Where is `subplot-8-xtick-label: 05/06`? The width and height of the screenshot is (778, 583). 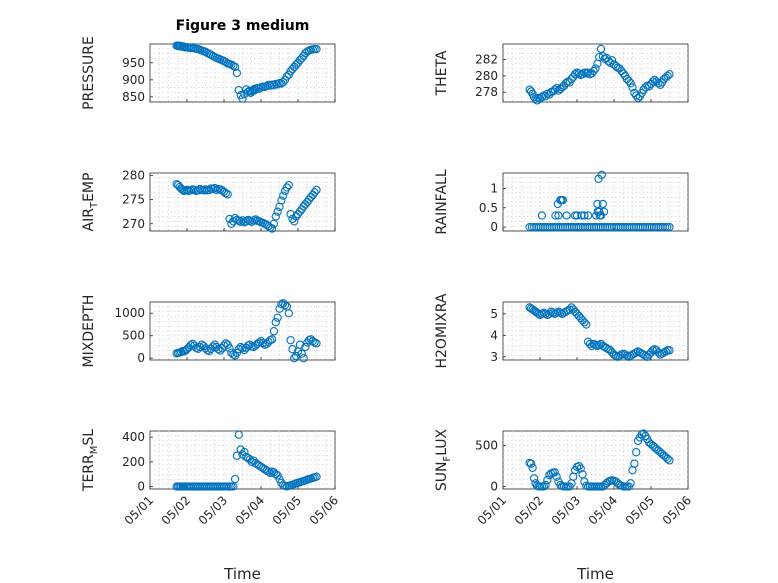
subplot-8-xtick-label: 05/06 is located at coordinates (677, 510).